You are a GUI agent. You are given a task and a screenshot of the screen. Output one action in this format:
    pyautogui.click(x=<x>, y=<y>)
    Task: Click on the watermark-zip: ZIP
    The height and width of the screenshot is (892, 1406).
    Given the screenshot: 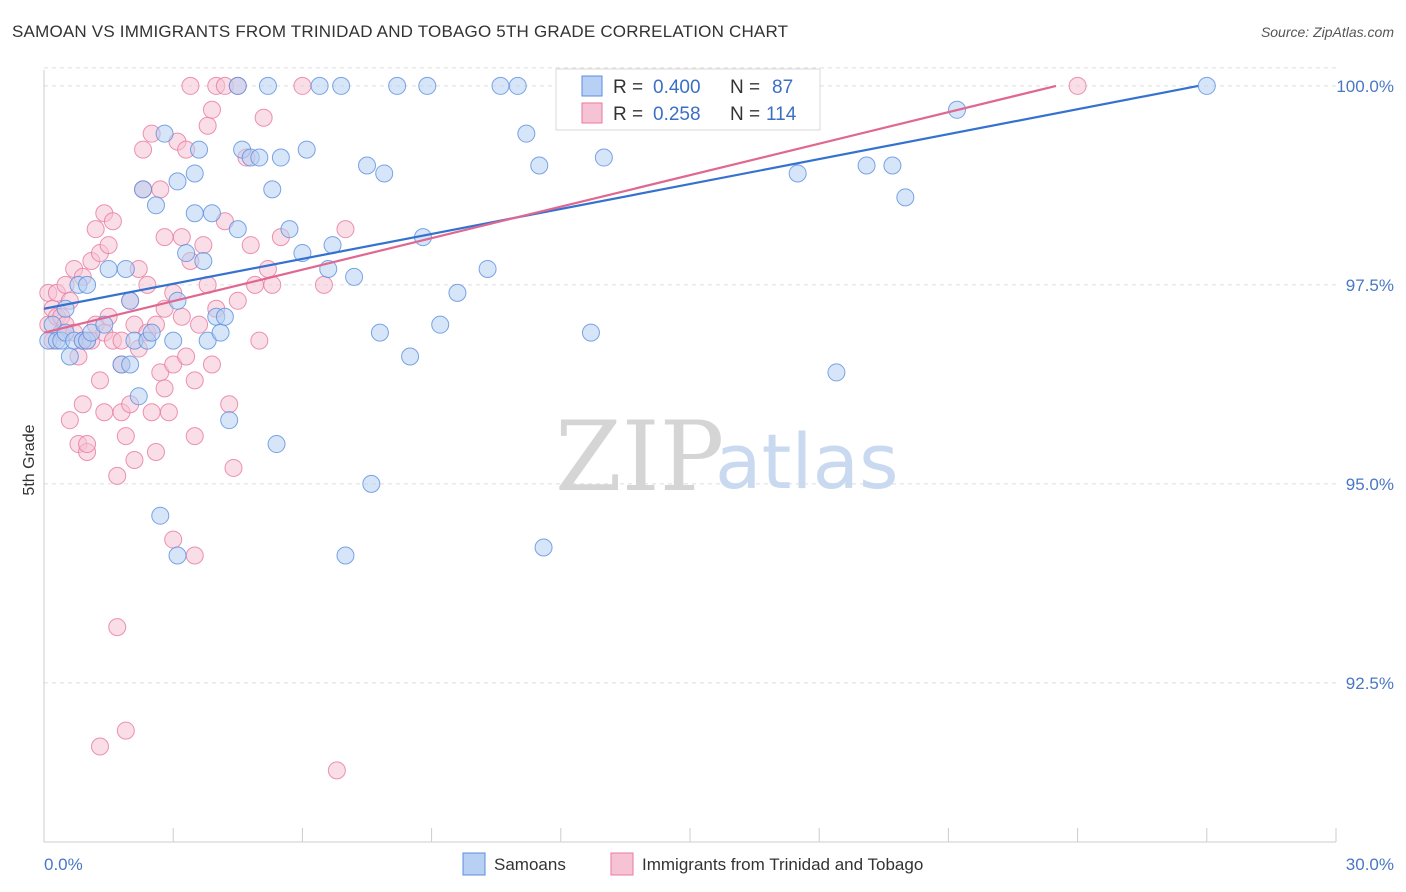 What is the action you would take?
    pyautogui.click(x=639, y=457)
    